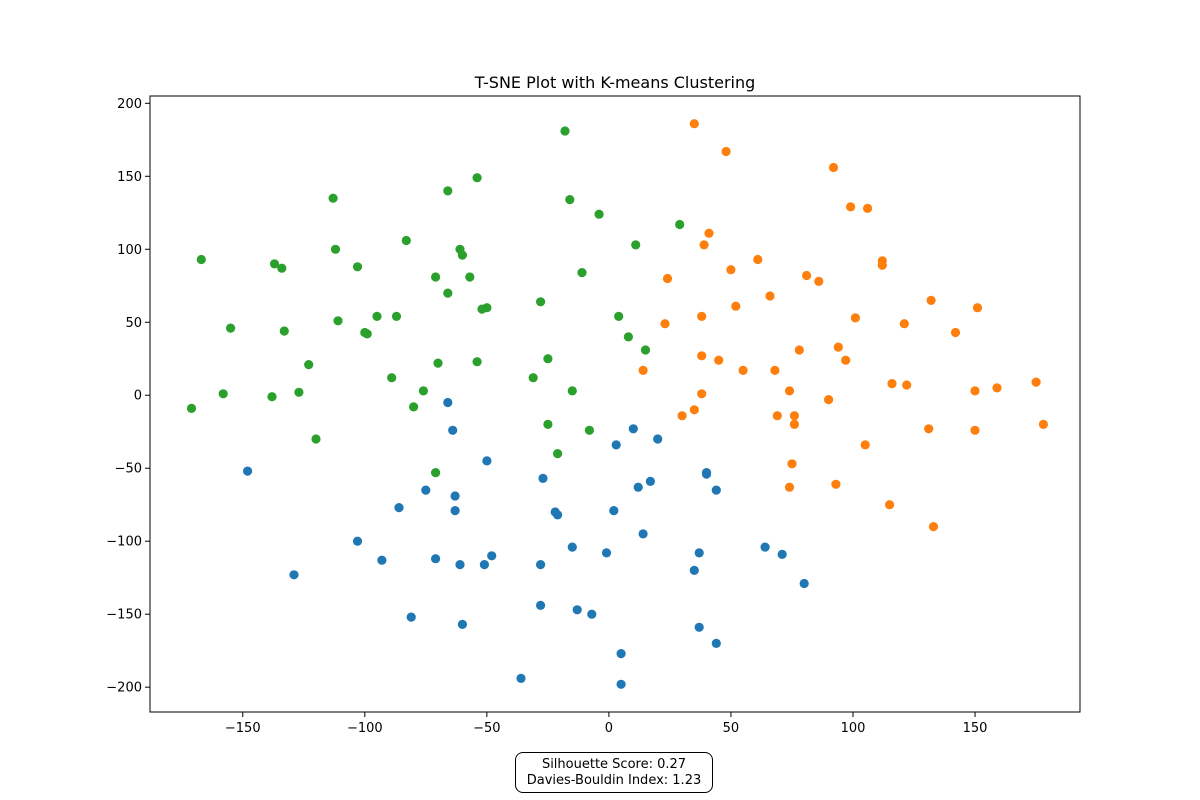  I want to click on x-tick-label: −150, so click(243, 728).